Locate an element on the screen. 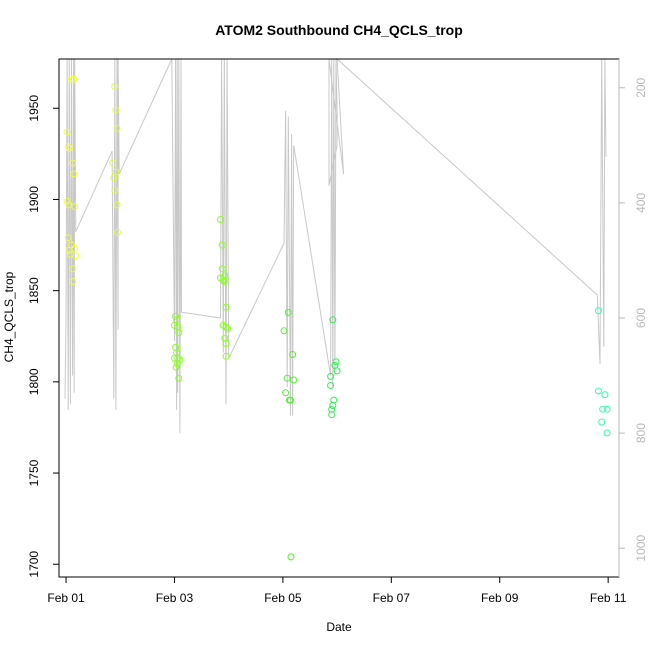  y-tick-label: 1850 is located at coordinates (34, 290).